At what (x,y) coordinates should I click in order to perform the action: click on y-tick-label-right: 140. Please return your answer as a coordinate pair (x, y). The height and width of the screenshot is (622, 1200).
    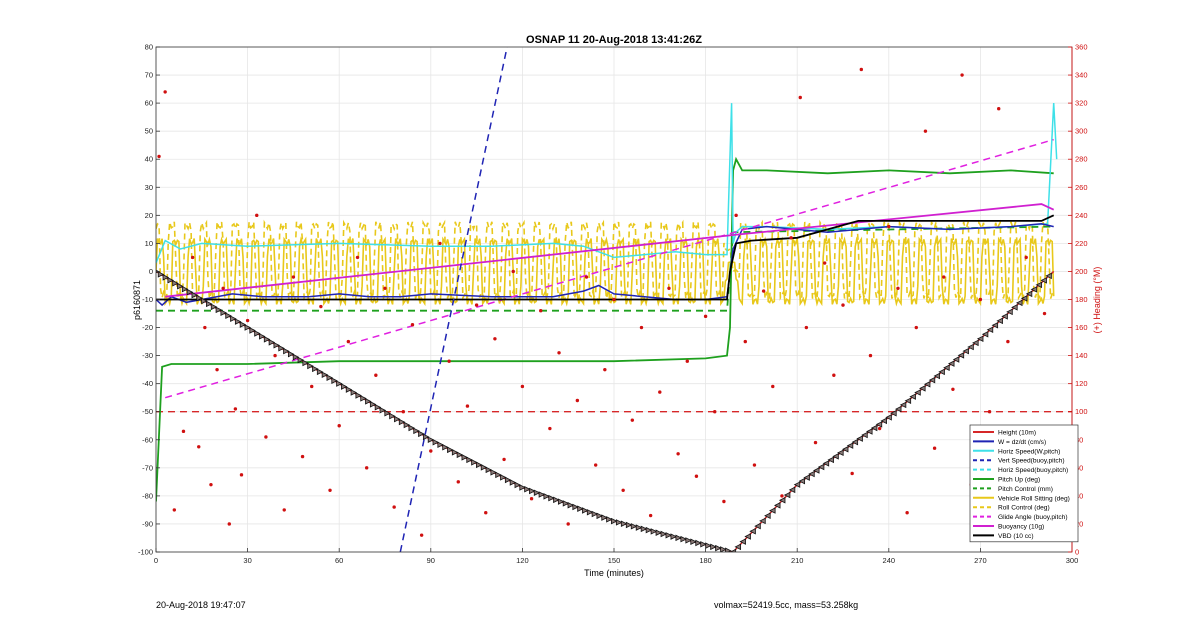
    Looking at the image, I should click on (1081, 355).